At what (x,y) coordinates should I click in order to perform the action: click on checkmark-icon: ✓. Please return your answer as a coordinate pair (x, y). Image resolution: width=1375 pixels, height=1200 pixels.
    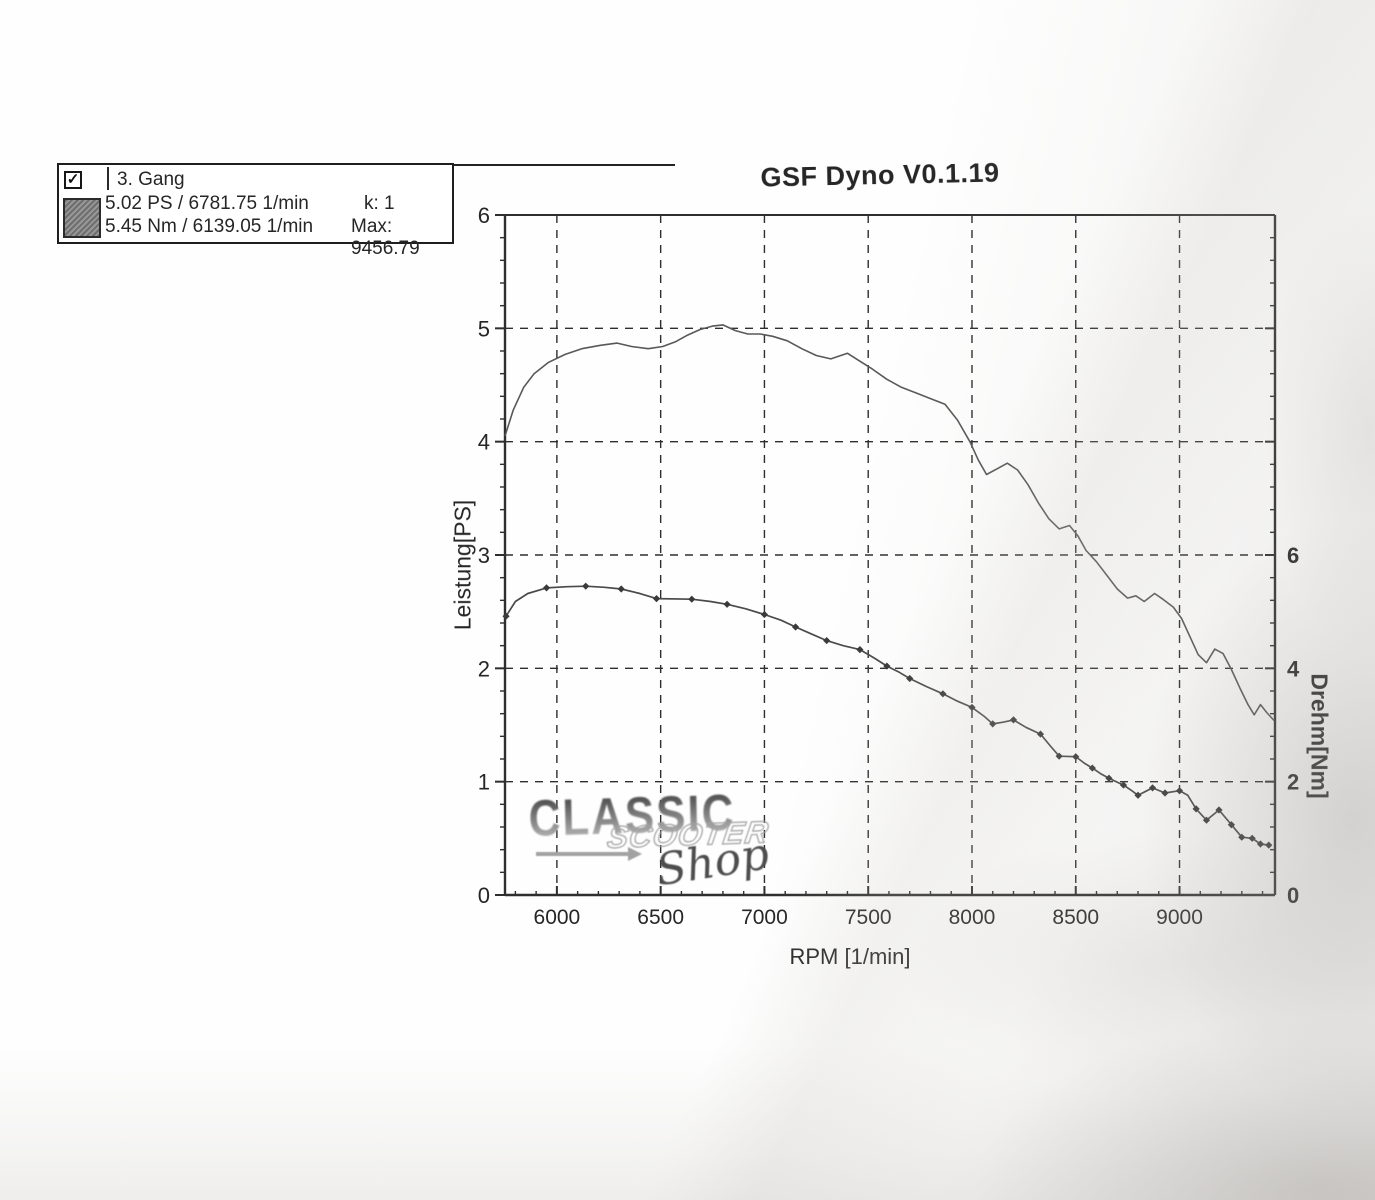
    Looking at the image, I should click on (73, 179).